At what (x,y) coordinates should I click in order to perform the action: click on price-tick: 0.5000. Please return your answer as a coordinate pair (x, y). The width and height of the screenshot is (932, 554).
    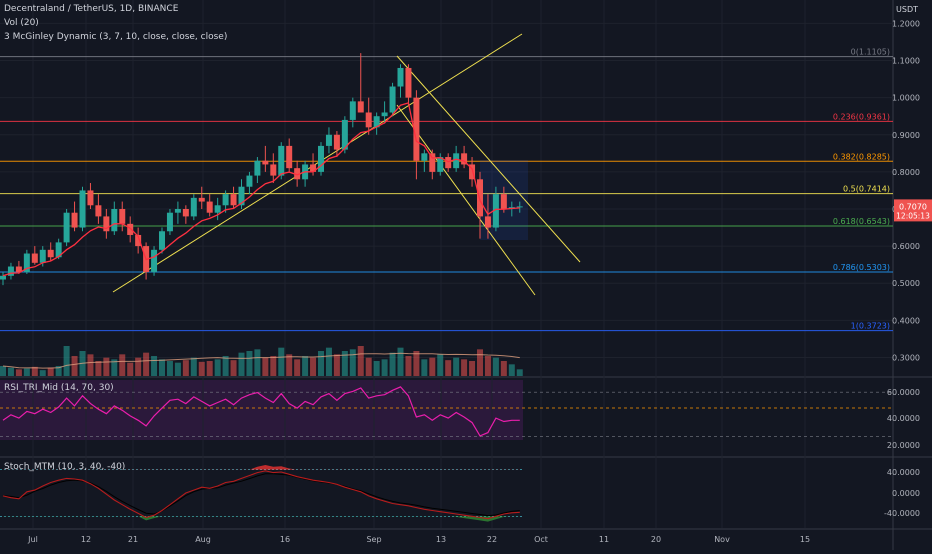
    Looking at the image, I should click on (906, 283).